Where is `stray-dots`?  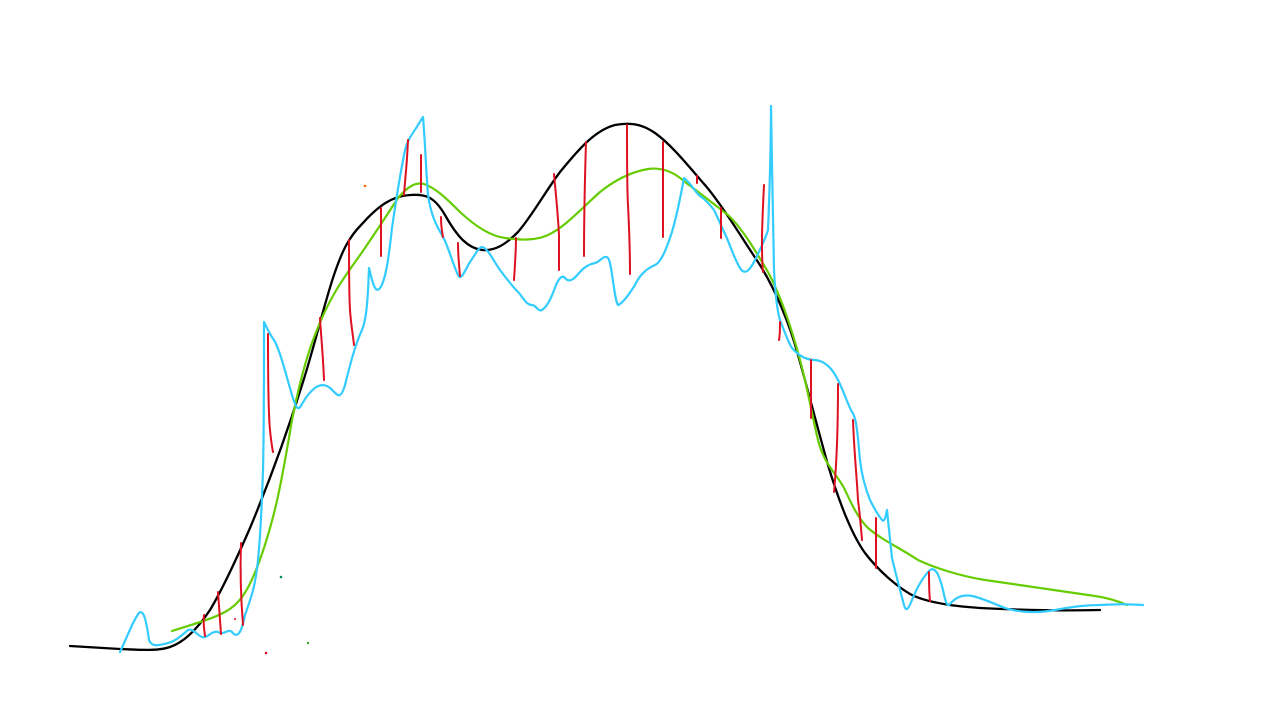
stray-dots is located at coordinates (300, 419).